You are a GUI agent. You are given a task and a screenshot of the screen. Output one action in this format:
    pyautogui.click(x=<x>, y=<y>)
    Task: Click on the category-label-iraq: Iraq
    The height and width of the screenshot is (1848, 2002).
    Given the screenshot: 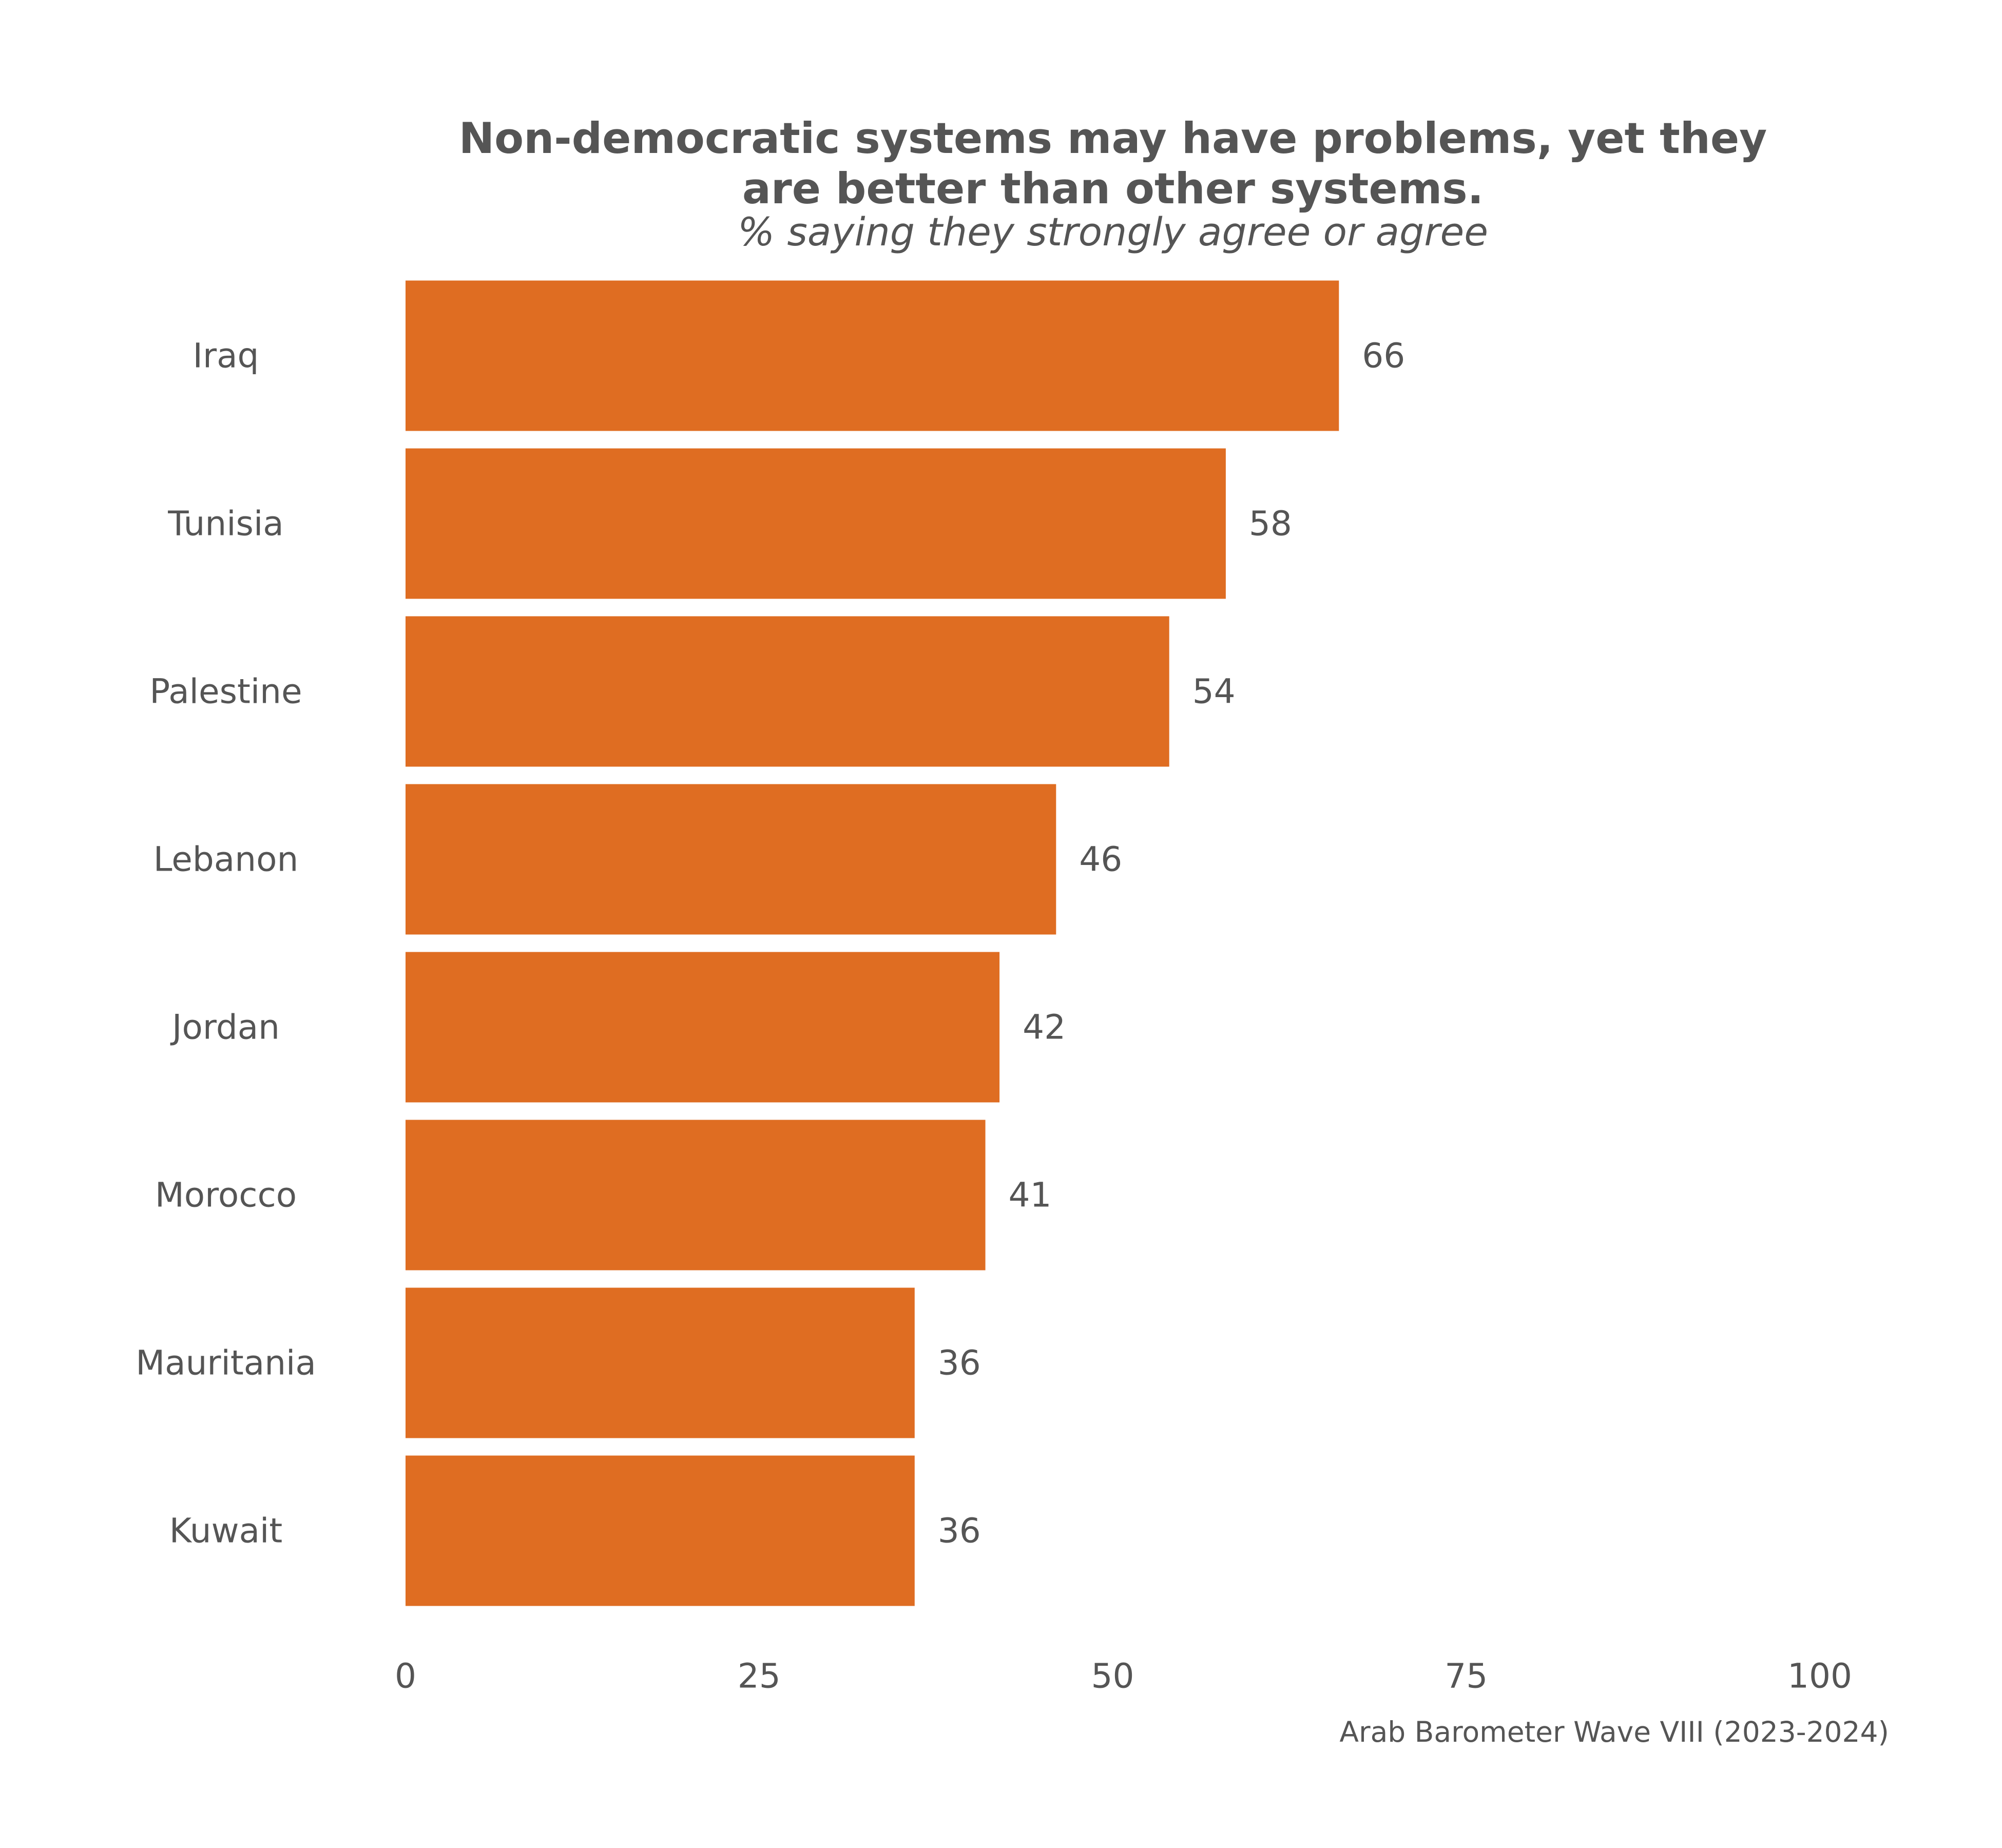 What is the action you would take?
    pyautogui.click(x=226, y=356)
    